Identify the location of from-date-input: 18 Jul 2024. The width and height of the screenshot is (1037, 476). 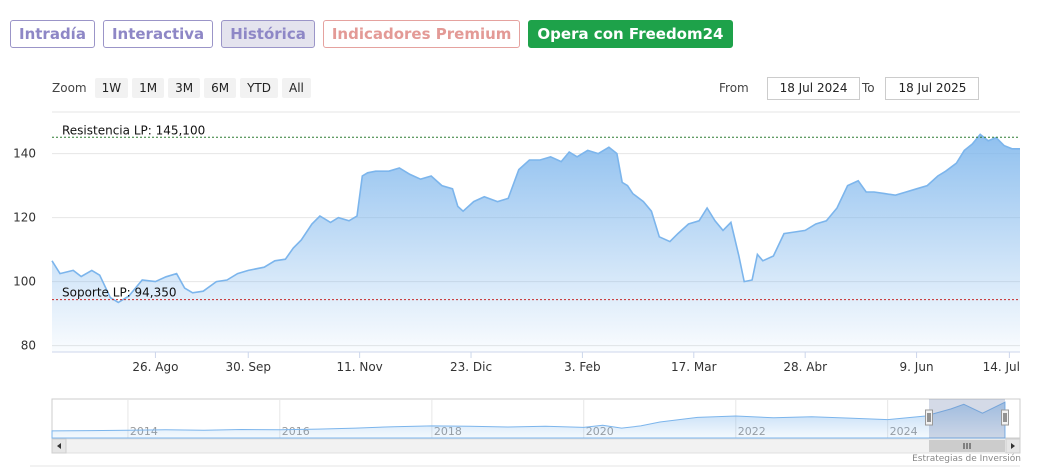
(813, 88).